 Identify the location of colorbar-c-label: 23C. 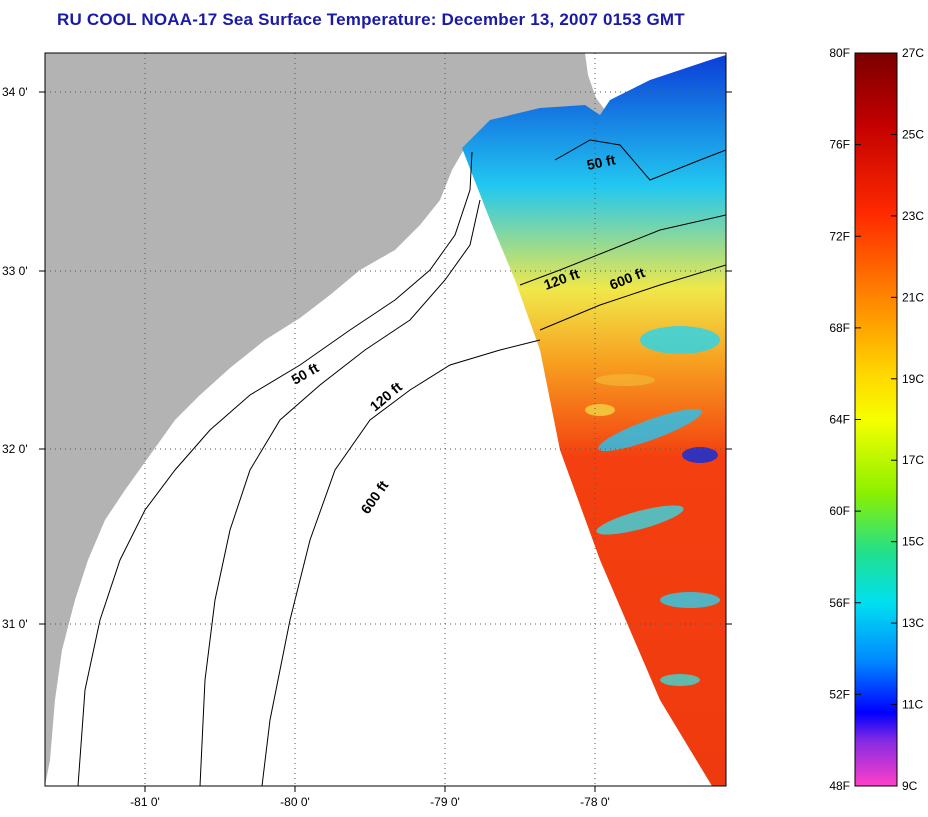
(913, 216).